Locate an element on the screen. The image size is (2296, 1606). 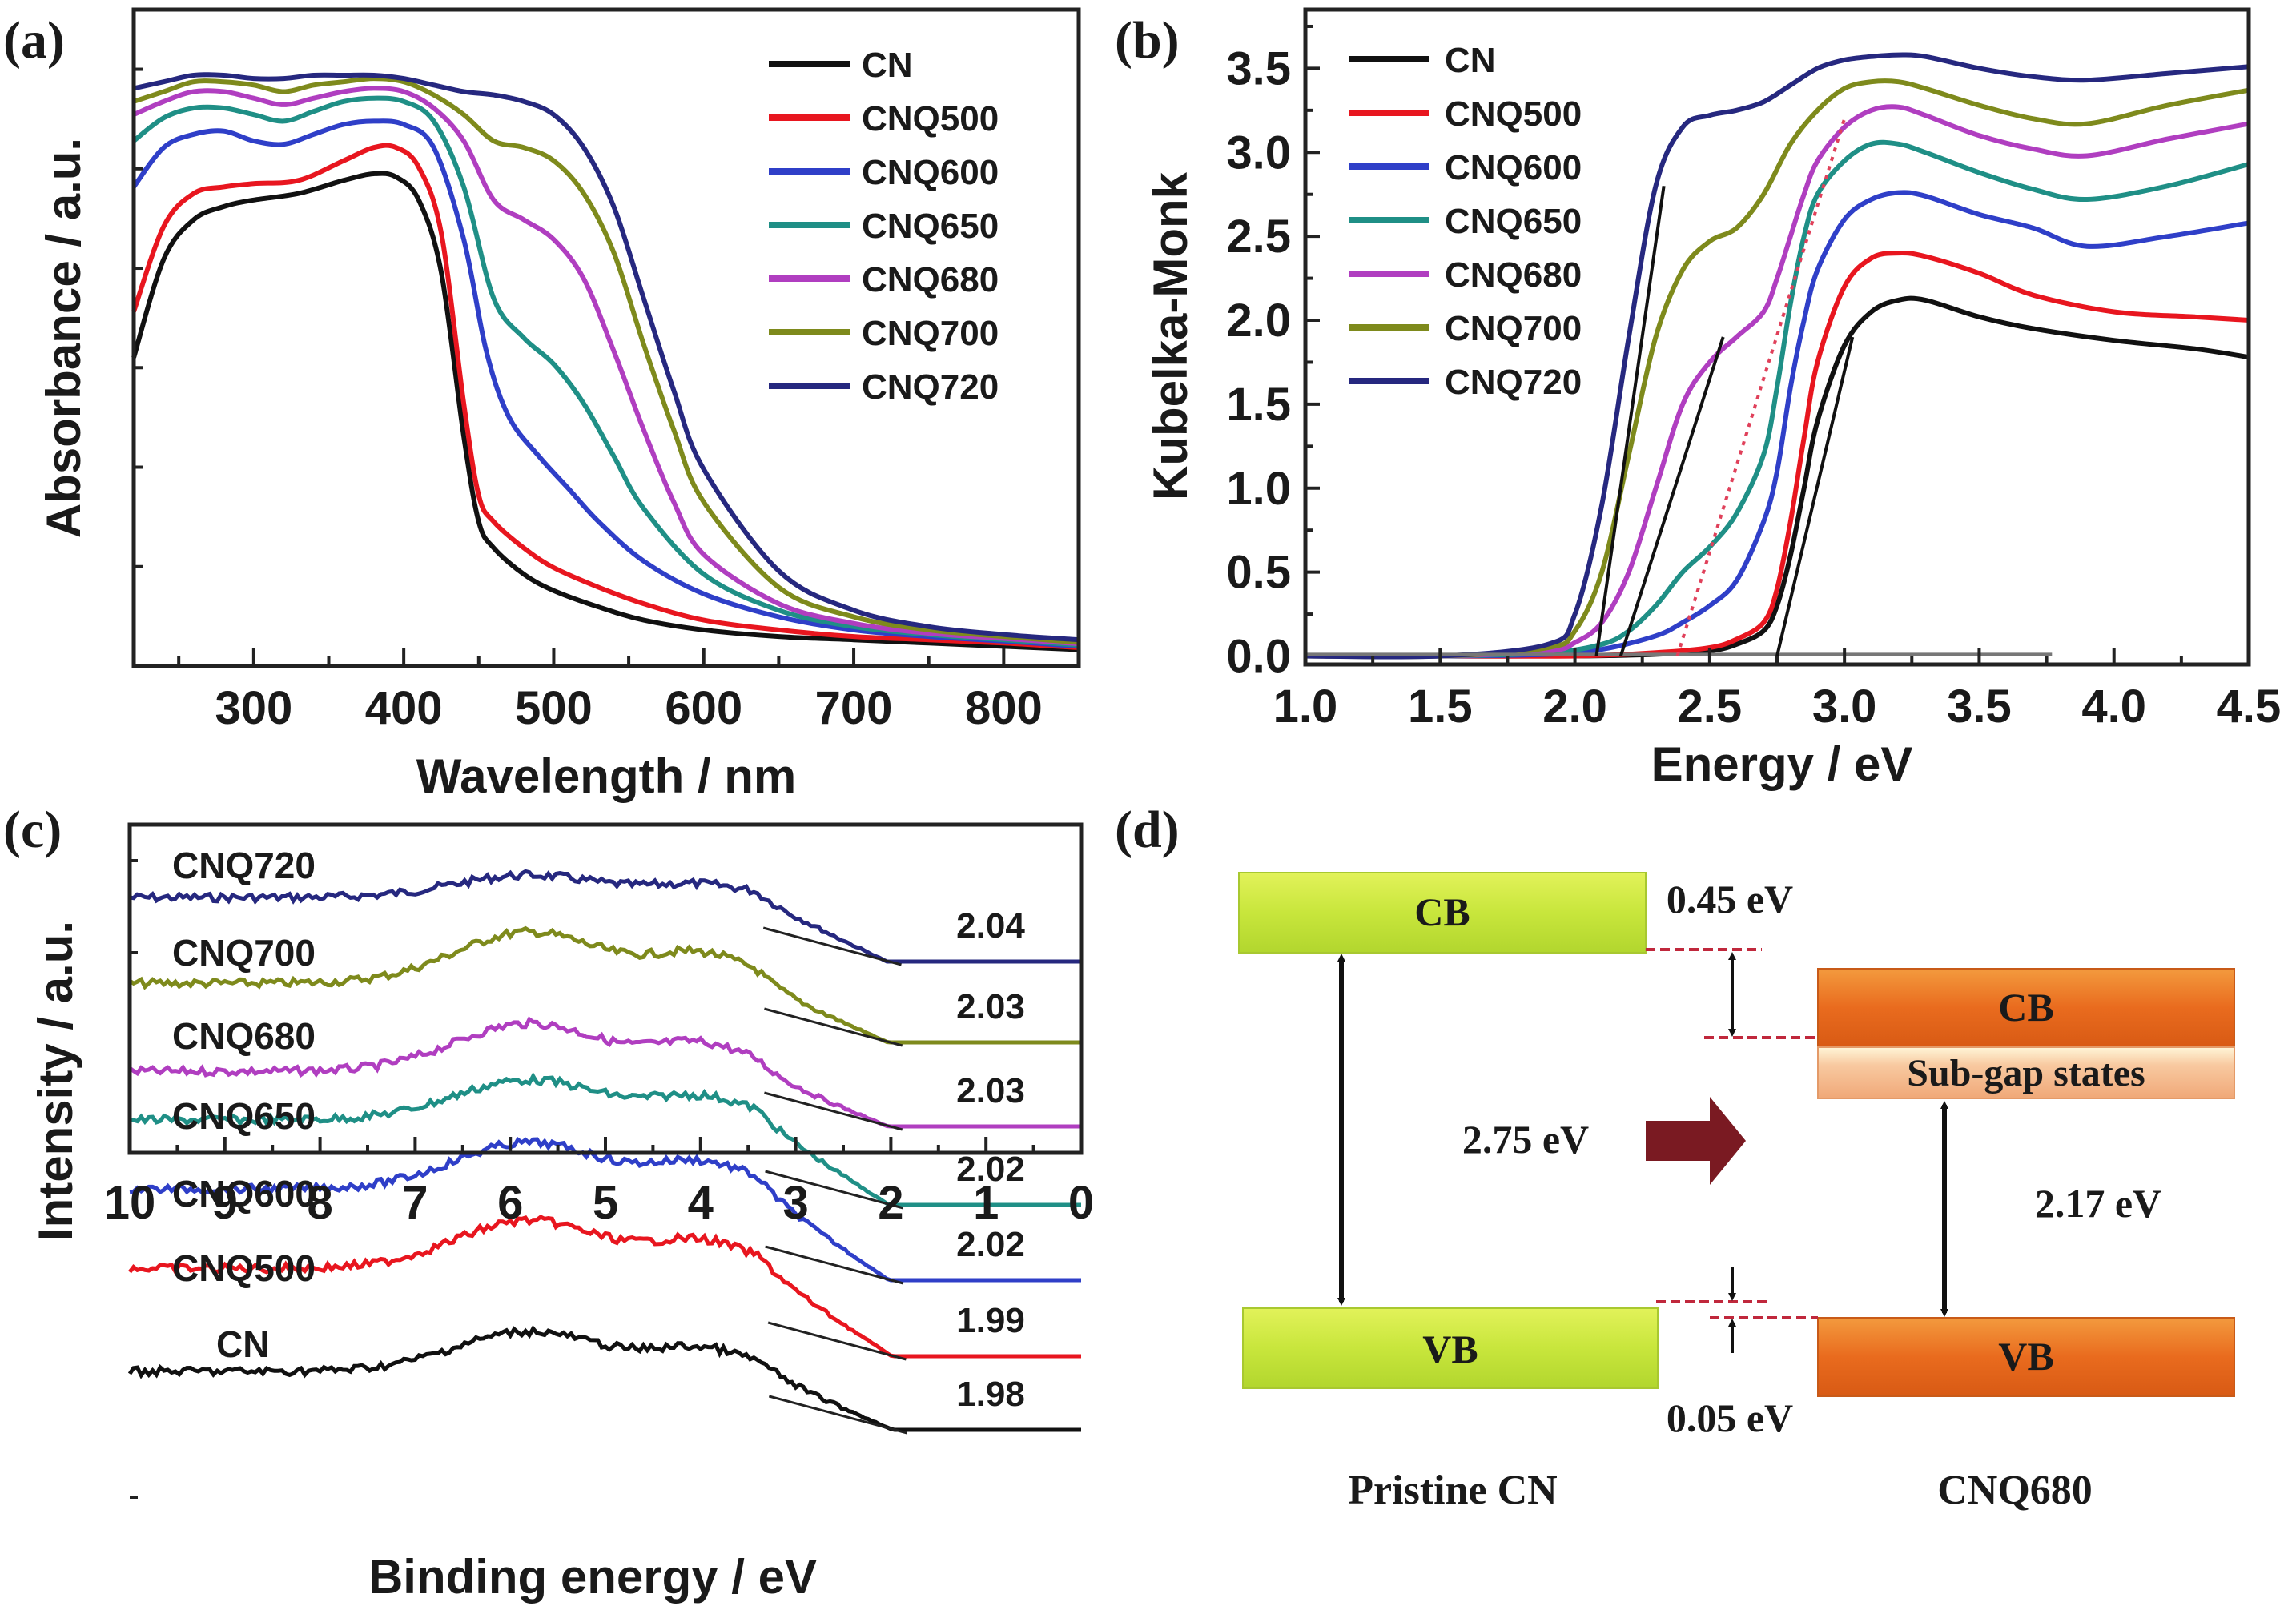
c-vb-edge-value: 1.98 is located at coordinates (990, 1394).